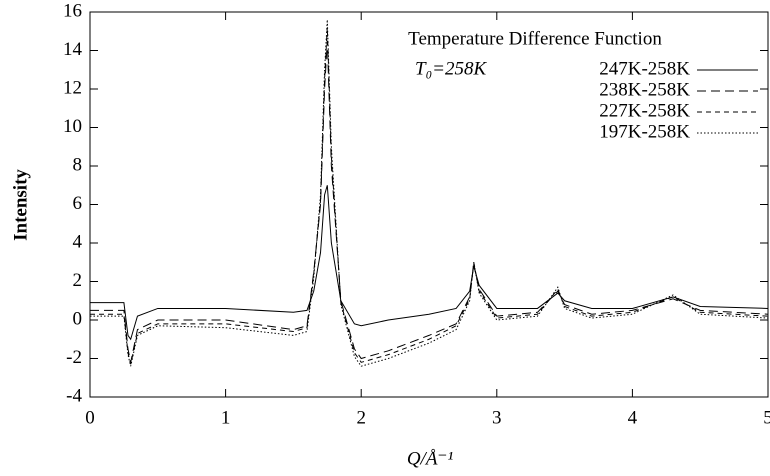  I want to click on y-tick-label: 2, so click(78, 280).